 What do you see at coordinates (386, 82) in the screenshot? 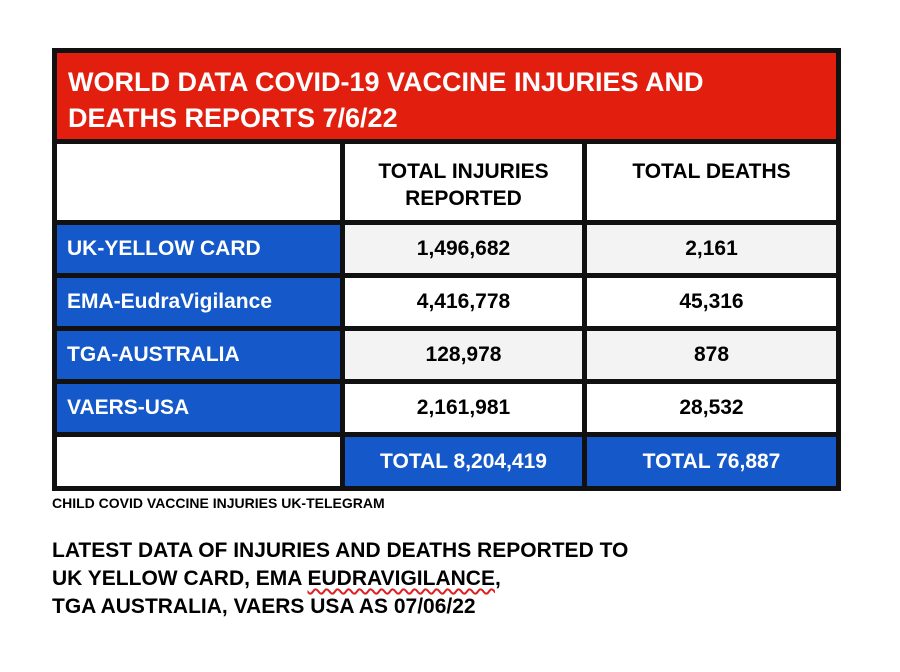
I see `table-title-line1: WORLD DATA COVID-19 VACCINE INJURIES AND` at bounding box center [386, 82].